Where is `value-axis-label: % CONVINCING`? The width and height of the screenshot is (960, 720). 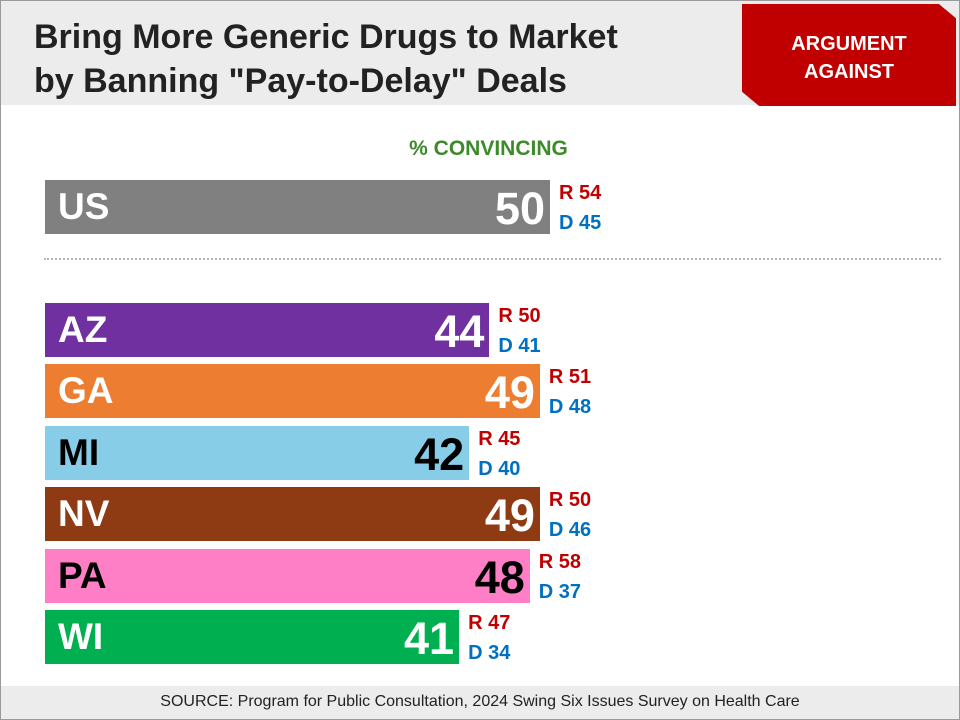
value-axis-label: % CONVINCING is located at coordinates (480, 149).